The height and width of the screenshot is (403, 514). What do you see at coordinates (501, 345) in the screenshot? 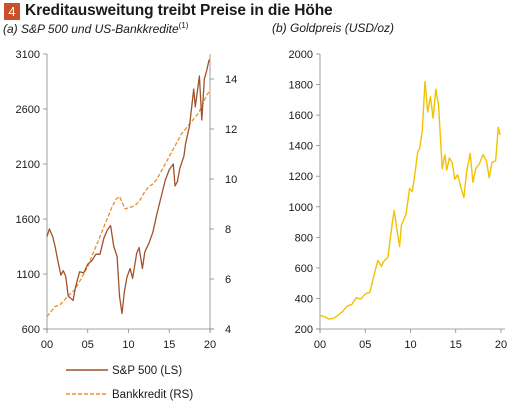
I see `chart-b-x-tick-label: 20` at bounding box center [501, 345].